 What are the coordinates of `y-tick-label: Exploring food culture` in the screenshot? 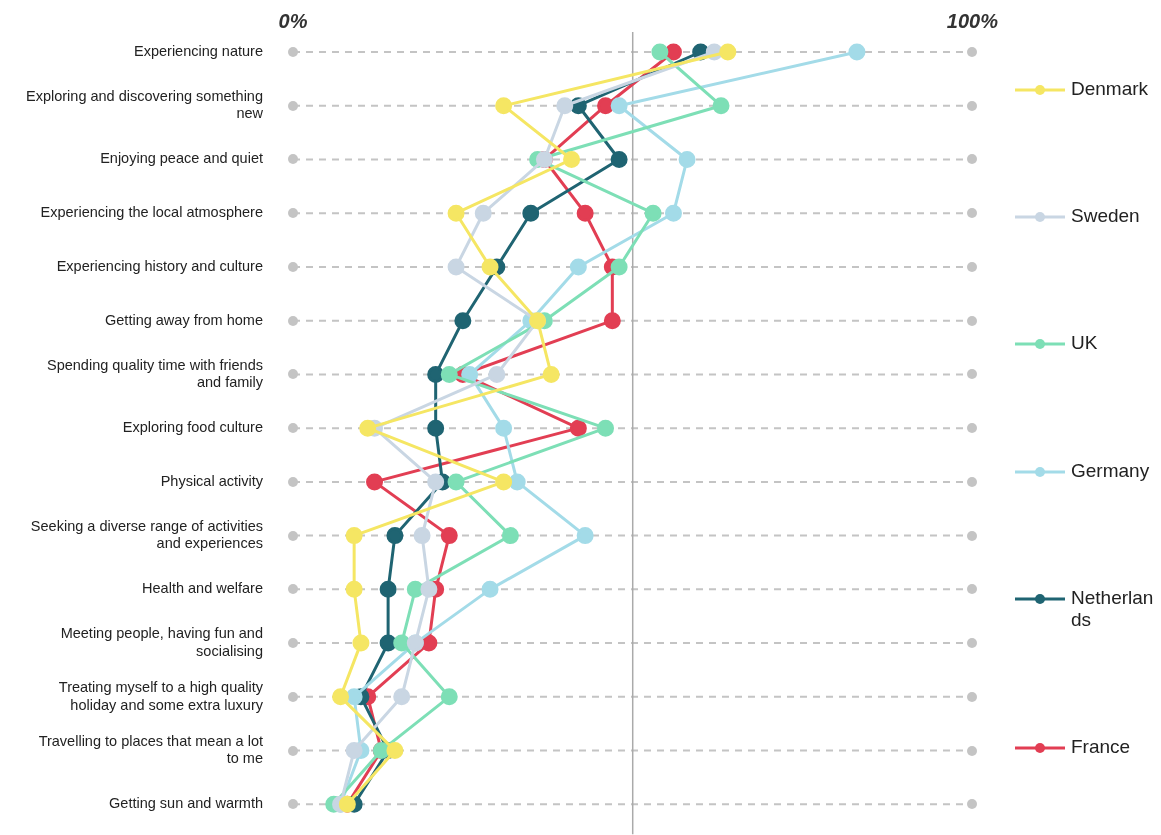 It's located at (192, 427).